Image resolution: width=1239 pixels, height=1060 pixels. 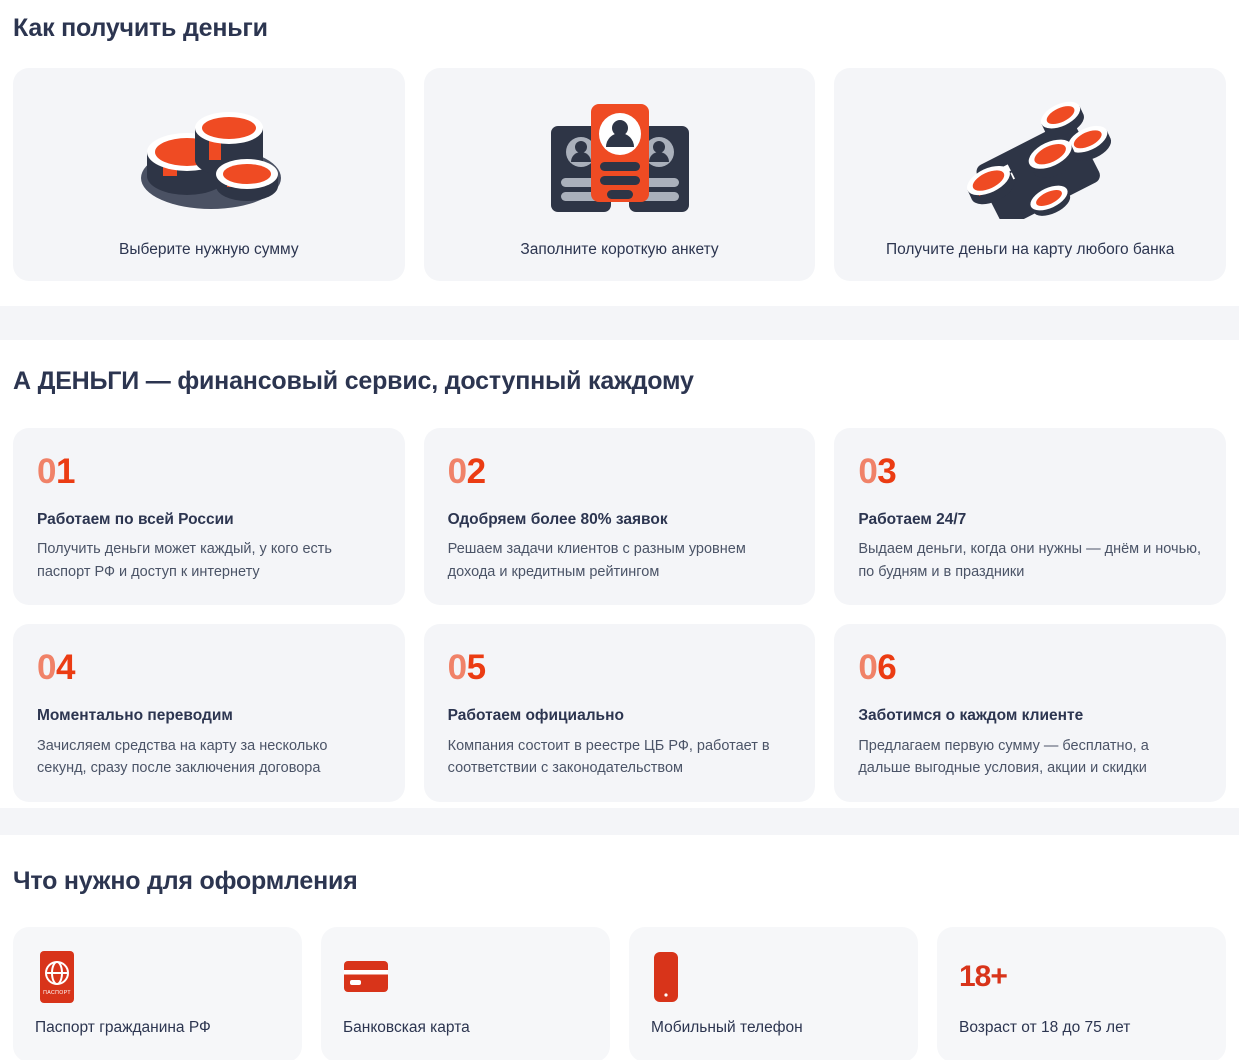 What do you see at coordinates (620, 156) in the screenshot?
I see `id-cards-icon` at bounding box center [620, 156].